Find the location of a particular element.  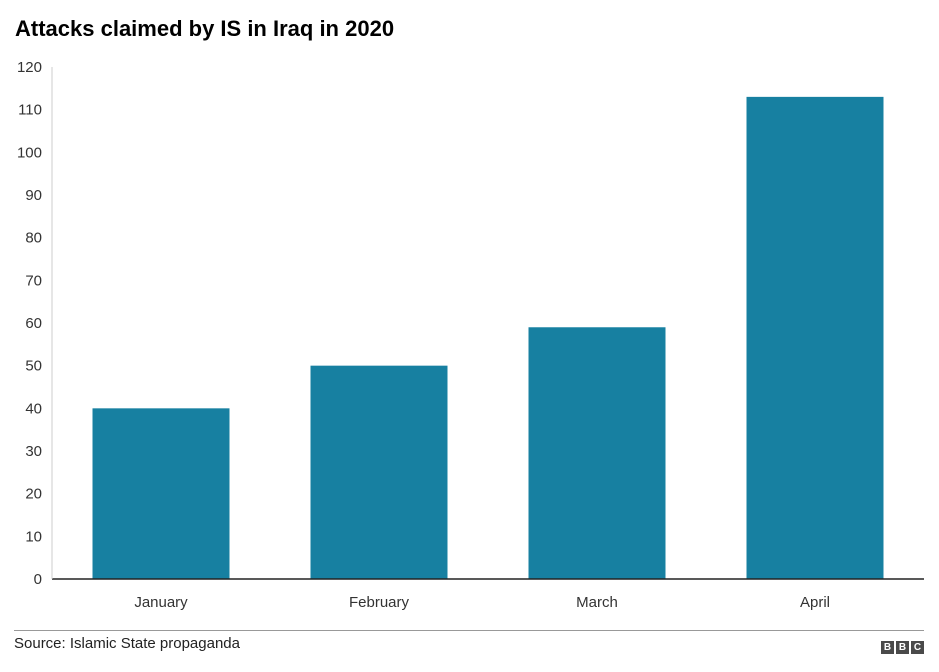

y-tick-label-20: 20 is located at coordinates (33, 494).